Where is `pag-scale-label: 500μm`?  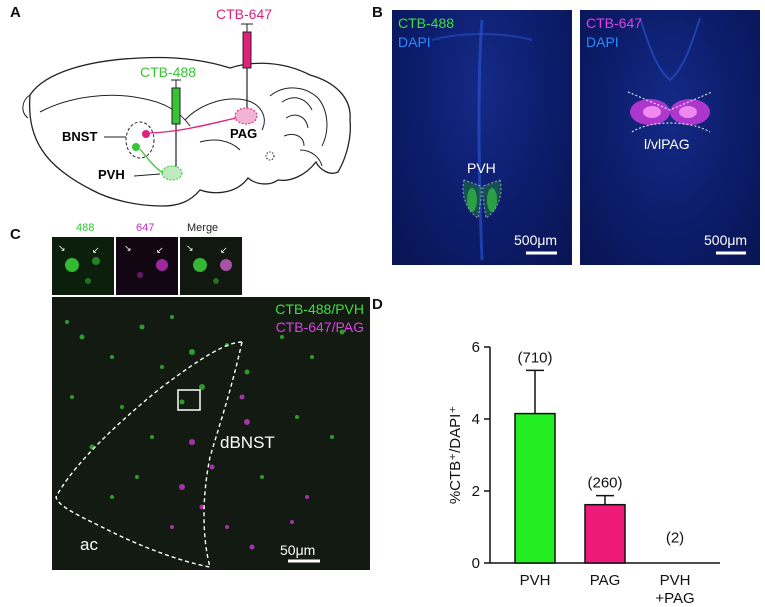 pag-scale-label: 500μm is located at coordinates (726, 240).